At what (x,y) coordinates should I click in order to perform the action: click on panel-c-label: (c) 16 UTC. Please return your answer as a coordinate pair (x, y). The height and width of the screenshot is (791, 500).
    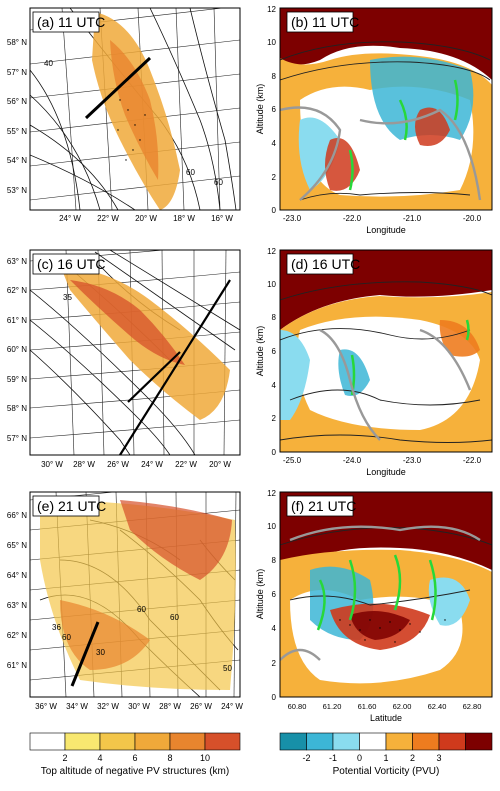
    Looking at the image, I should click on (71, 264).